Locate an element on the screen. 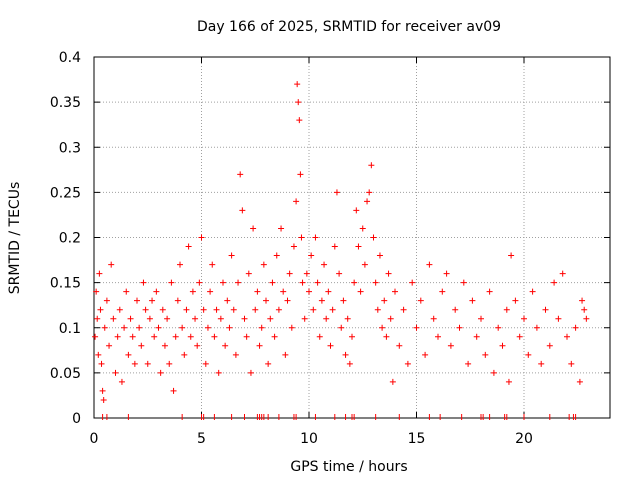 The image size is (640, 480). y-tick-label: 0 is located at coordinates (76, 419).